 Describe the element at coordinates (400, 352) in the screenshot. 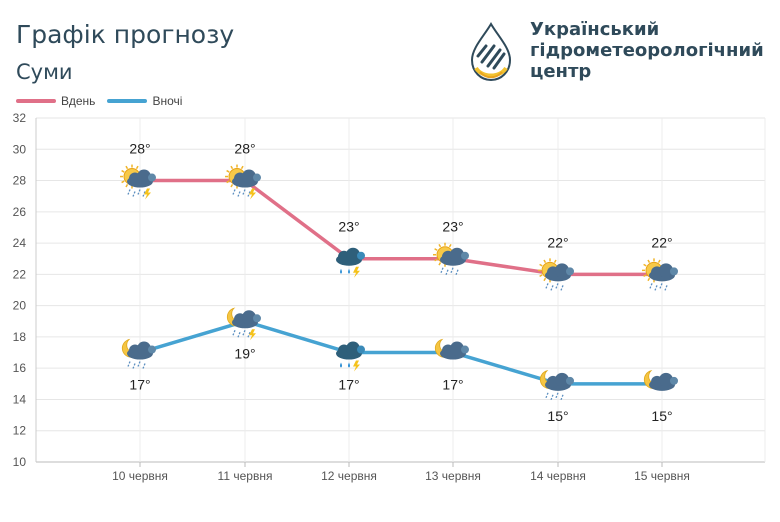

I see `night-temperature-line` at that location.